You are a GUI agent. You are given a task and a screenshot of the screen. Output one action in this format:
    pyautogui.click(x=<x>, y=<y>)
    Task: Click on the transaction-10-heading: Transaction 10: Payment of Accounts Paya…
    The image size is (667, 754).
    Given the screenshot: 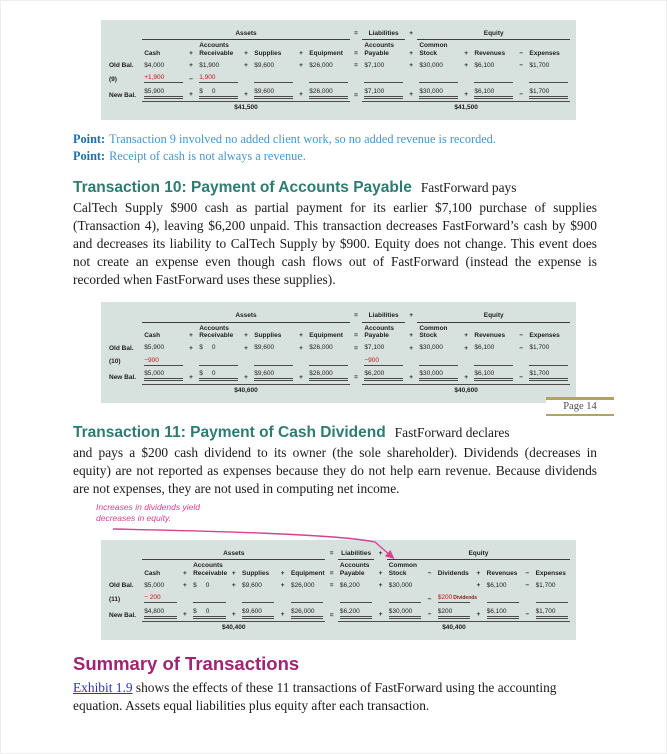 What is the action you would take?
    pyautogui.click(x=369, y=188)
    